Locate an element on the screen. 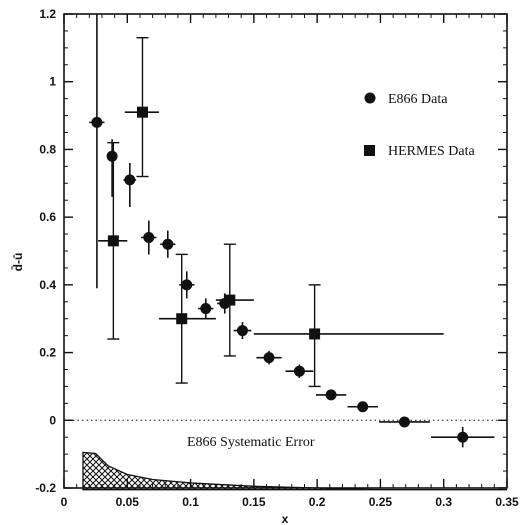 This screenshot has height=525, width=527. x-tick-label: 0 is located at coordinates (64, 502).